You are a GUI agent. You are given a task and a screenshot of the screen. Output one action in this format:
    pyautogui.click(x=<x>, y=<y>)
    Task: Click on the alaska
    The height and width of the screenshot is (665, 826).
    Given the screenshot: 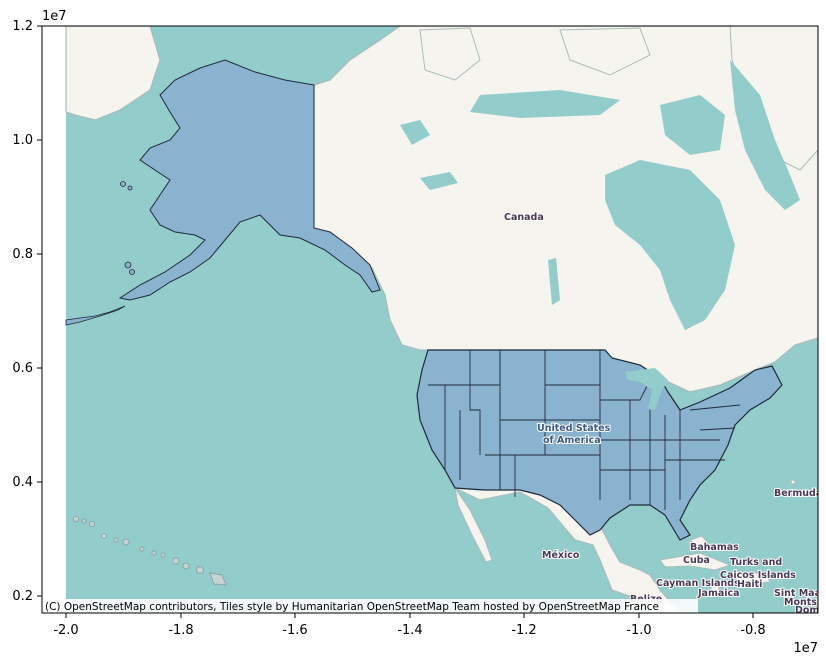 What is the action you would take?
    pyautogui.click(x=249, y=180)
    